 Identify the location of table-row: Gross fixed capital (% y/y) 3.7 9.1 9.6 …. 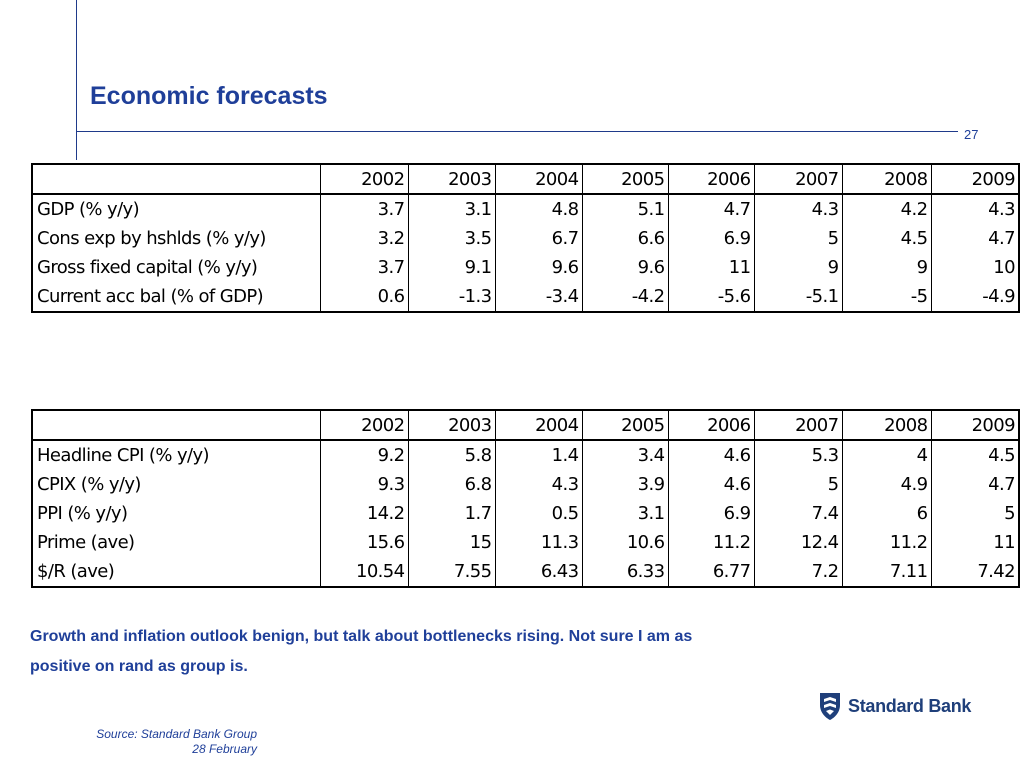
(525, 267).